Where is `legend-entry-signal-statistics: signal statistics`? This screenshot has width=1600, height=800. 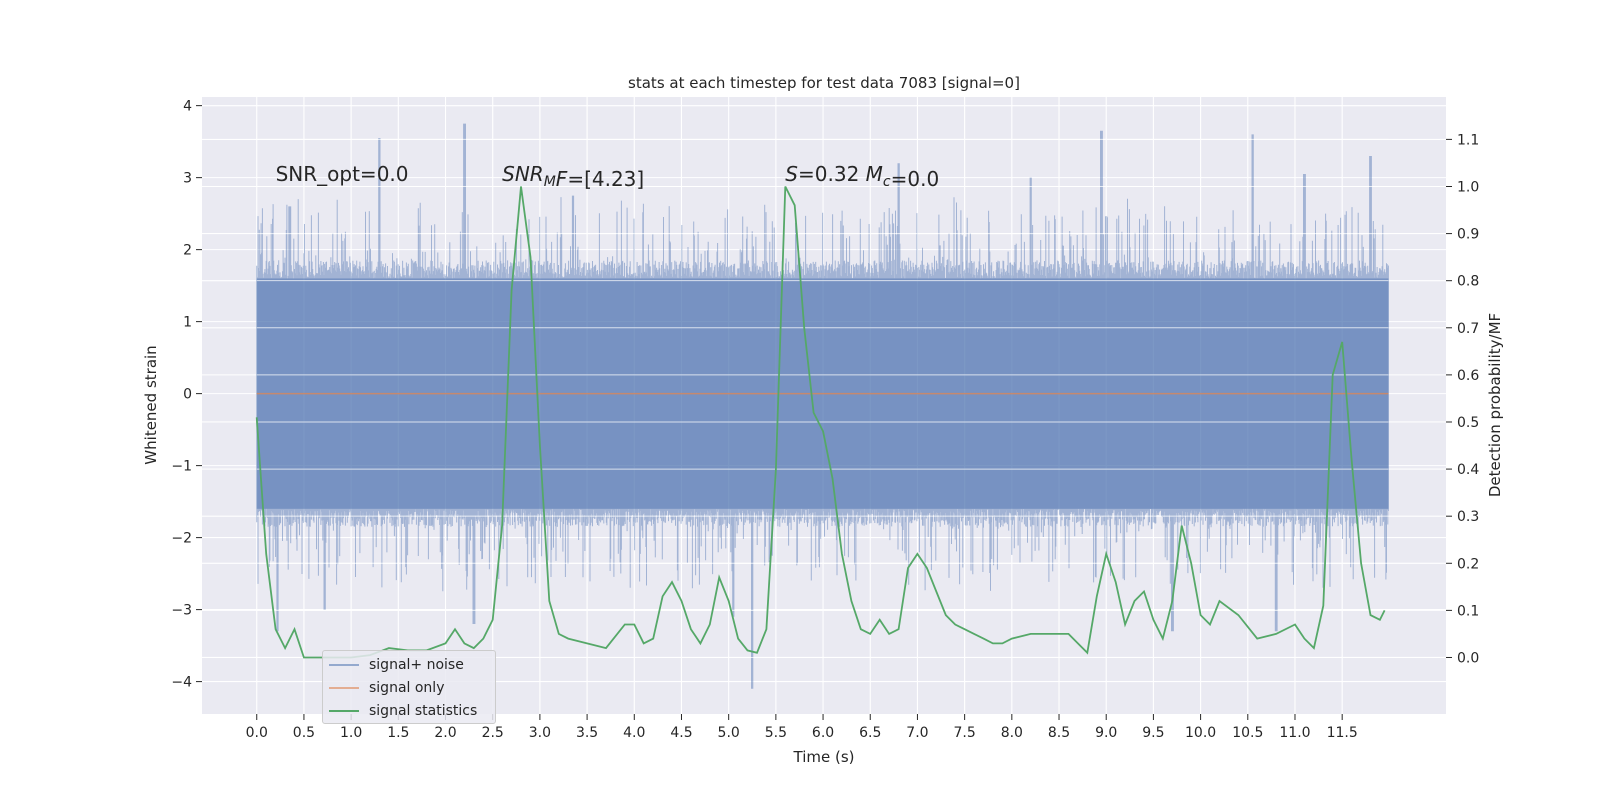 legend-entry-signal-statistics: signal statistics is located at coordinates (409, 710).